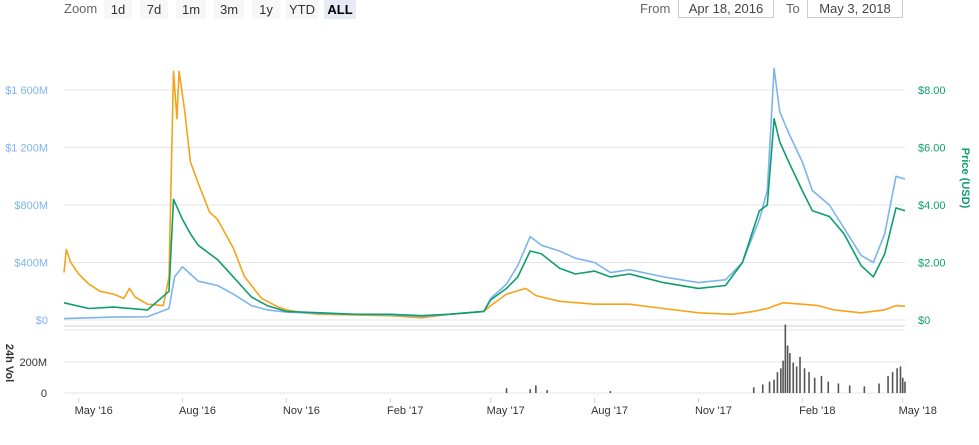  I want to click on x-tick-label: Feb '17, so click(405, 411).